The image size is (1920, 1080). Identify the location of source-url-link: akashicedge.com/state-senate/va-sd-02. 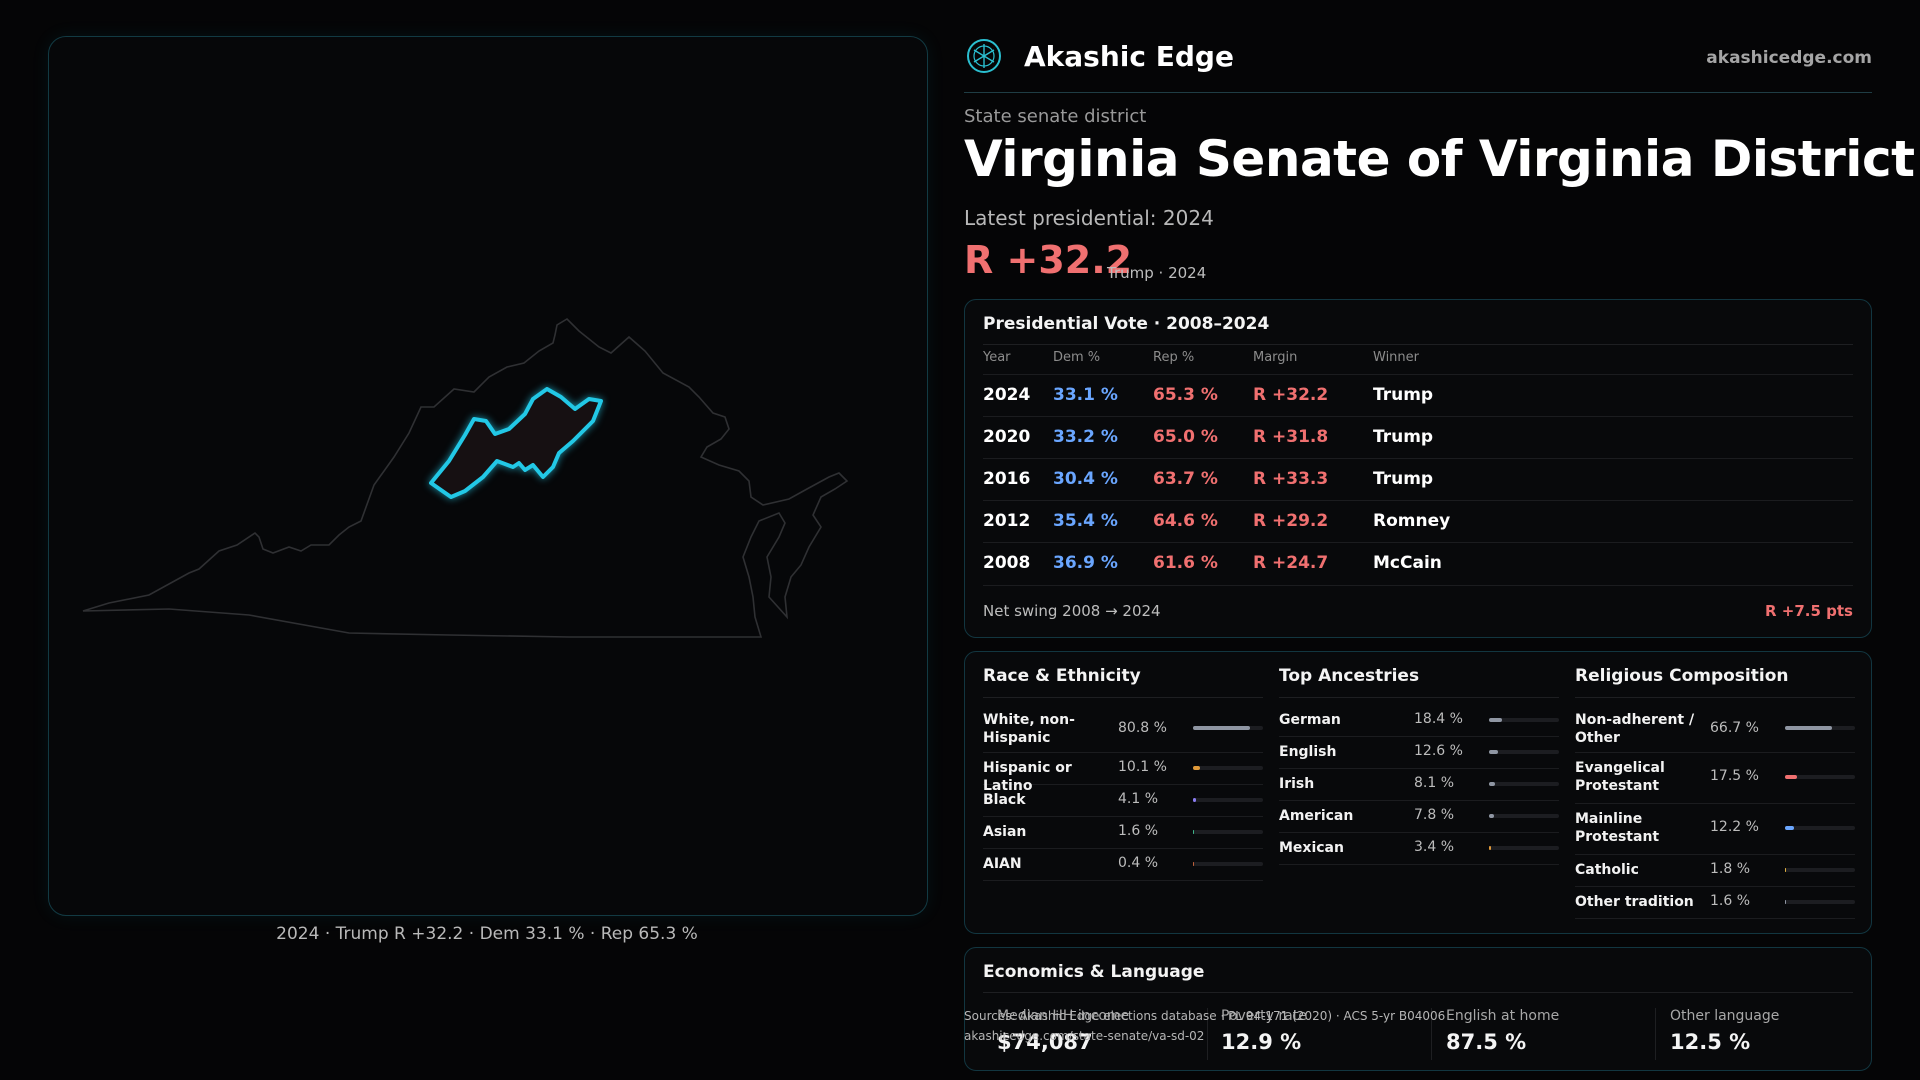
(1084, 1036).